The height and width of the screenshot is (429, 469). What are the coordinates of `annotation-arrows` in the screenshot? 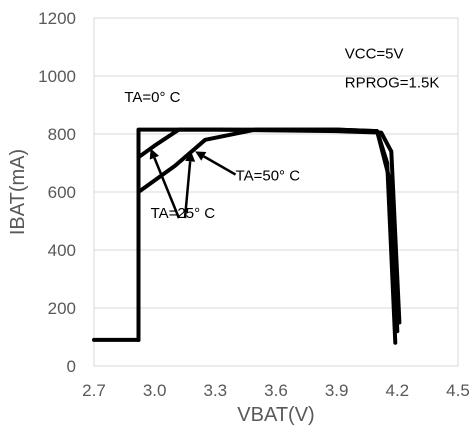 It's located at (193, 183).